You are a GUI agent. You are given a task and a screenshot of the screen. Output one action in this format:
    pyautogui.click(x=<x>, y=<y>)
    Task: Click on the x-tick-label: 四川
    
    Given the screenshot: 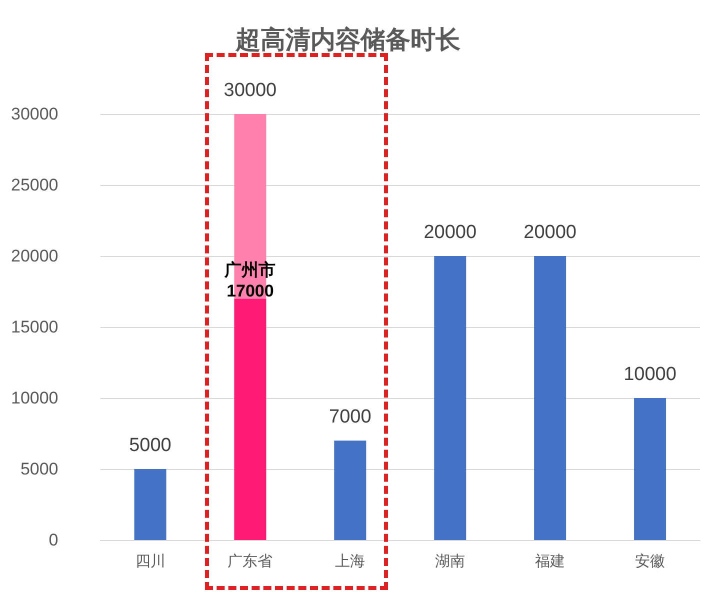 What is the action you would take?
    pyautogui.click(x=150, y=561)
    